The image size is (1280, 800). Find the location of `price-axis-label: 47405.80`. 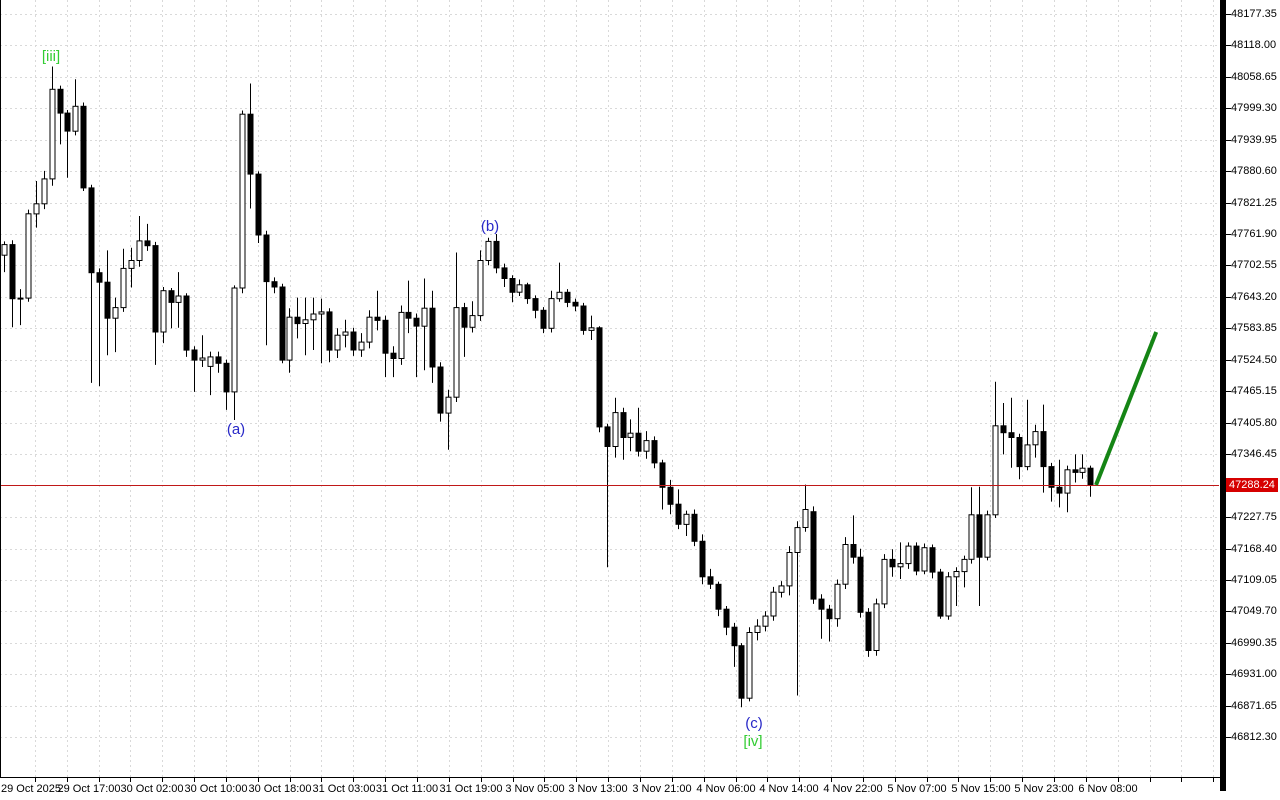

price-axis-label: 47405.80 is located at coordinates (1254, 423).